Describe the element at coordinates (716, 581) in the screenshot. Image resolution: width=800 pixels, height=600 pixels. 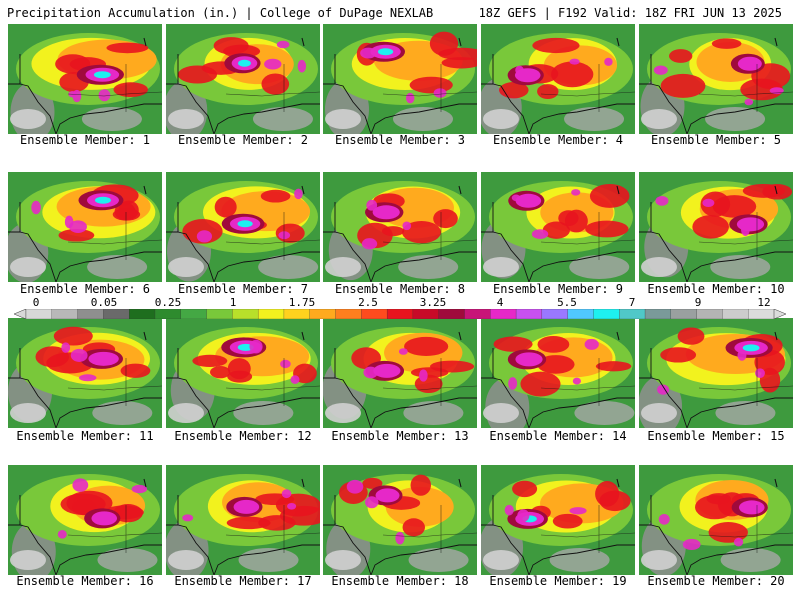
I see `ensemble-member-label: Ensemble Member: 20` at that location.